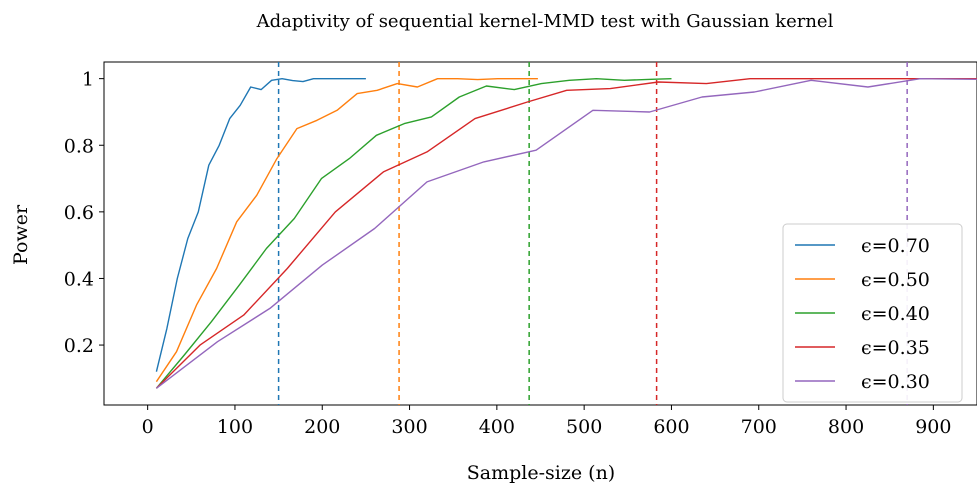 The width and height of the screenshot is (977, 489). What do you see at coordinates (671, 427) in the screenshot?
I see `x-tick-label-6: 600` at bounding box center [671, 427].